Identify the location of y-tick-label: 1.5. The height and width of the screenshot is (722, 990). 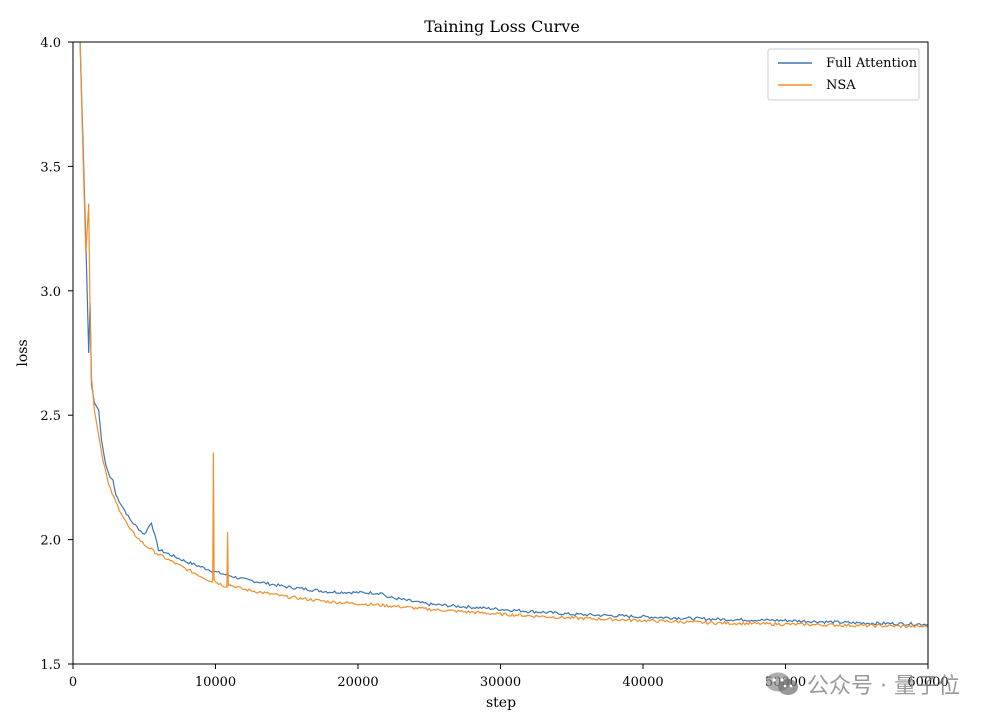
(50, 665).